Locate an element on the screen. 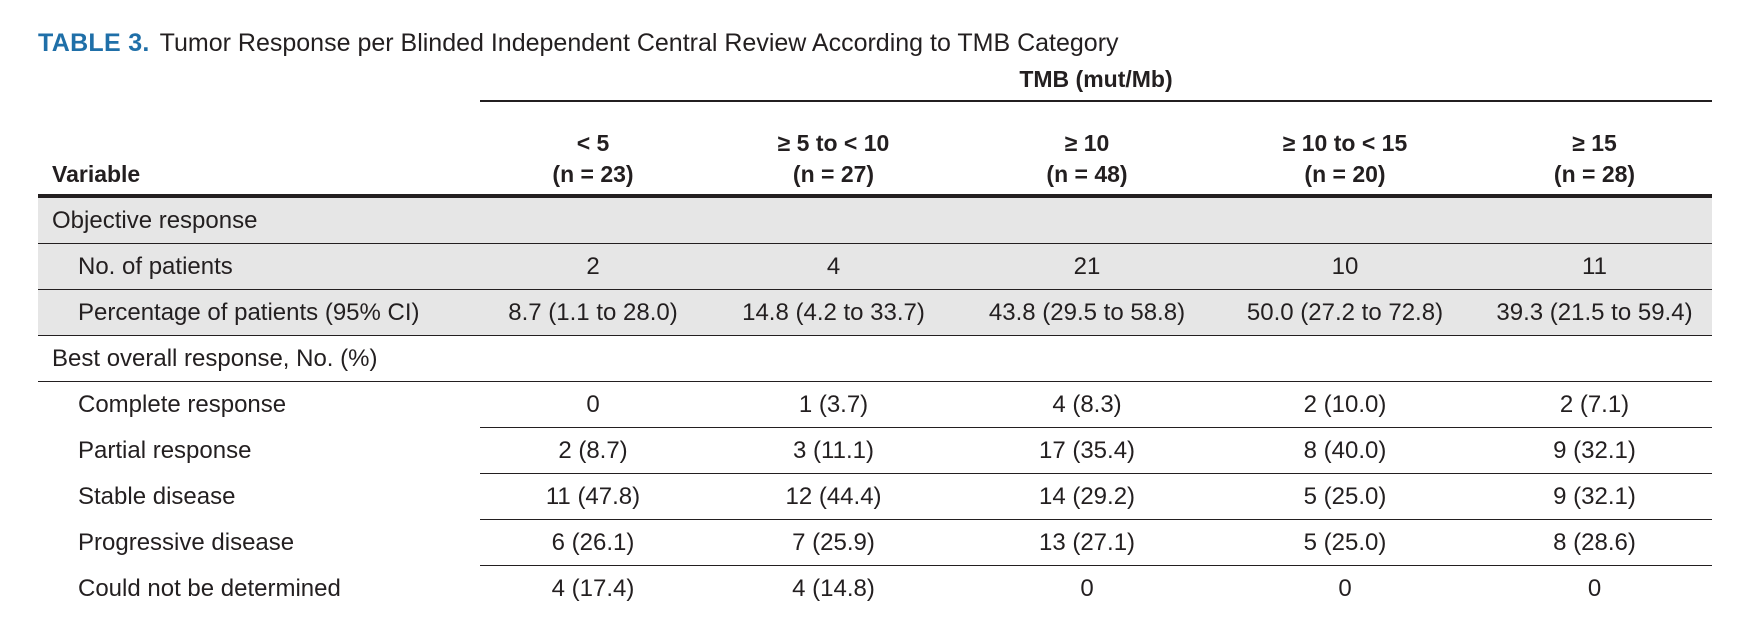 This screenshot has height=628, width=1740. table-cell: 8 (28.6) is located at coordinates (1594, 542).